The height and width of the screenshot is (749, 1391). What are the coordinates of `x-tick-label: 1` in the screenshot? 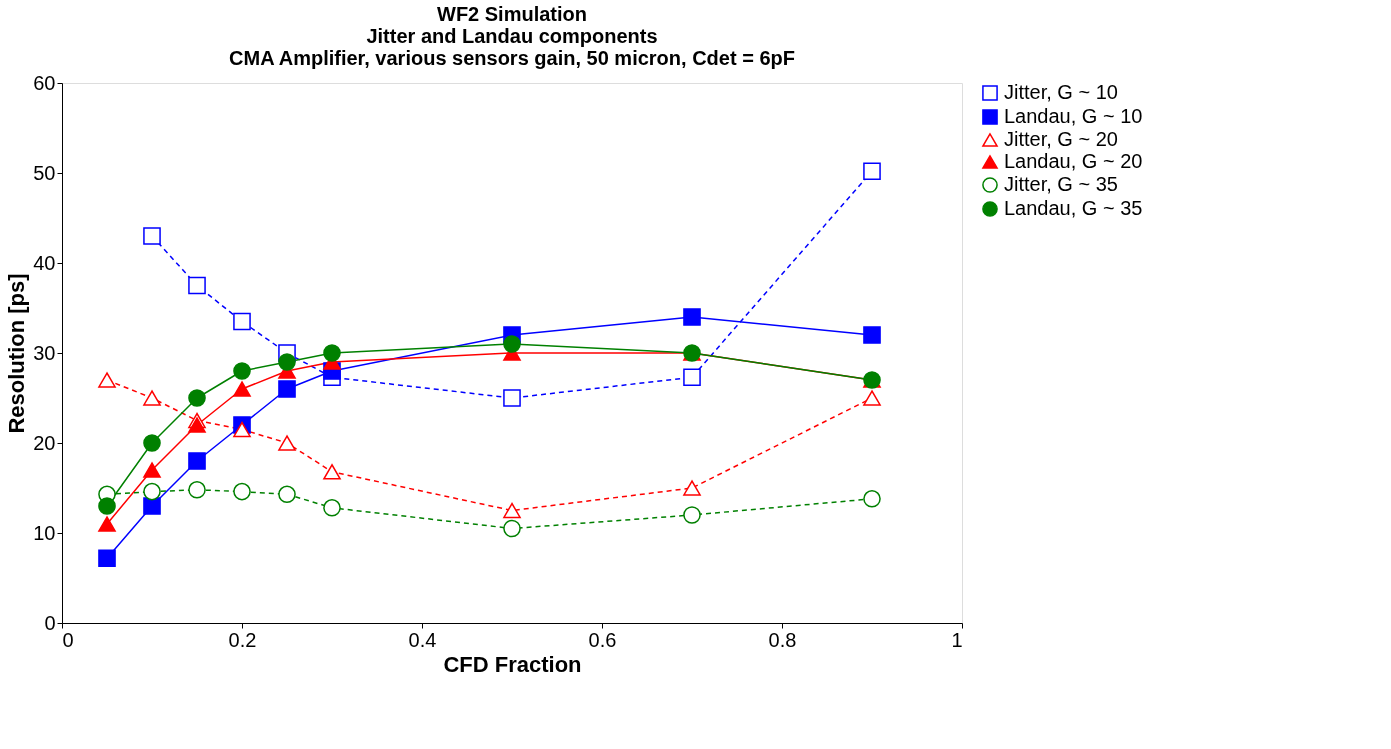 It's located at (957, 639).